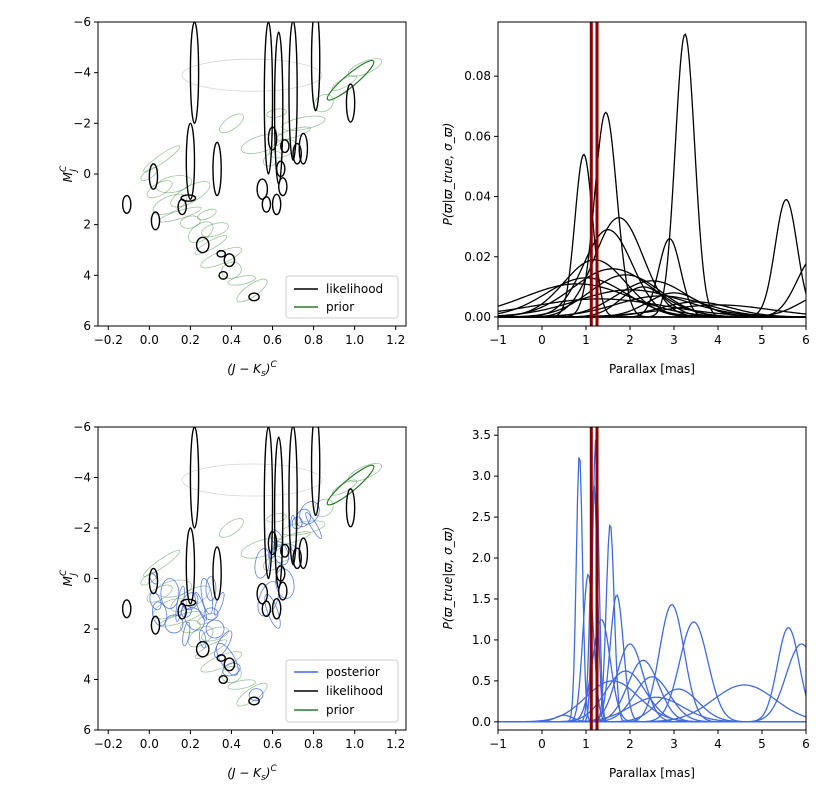 This screenshot has width=830, height=805. I want to click on y-tick-label: 2, so click(87, 629).